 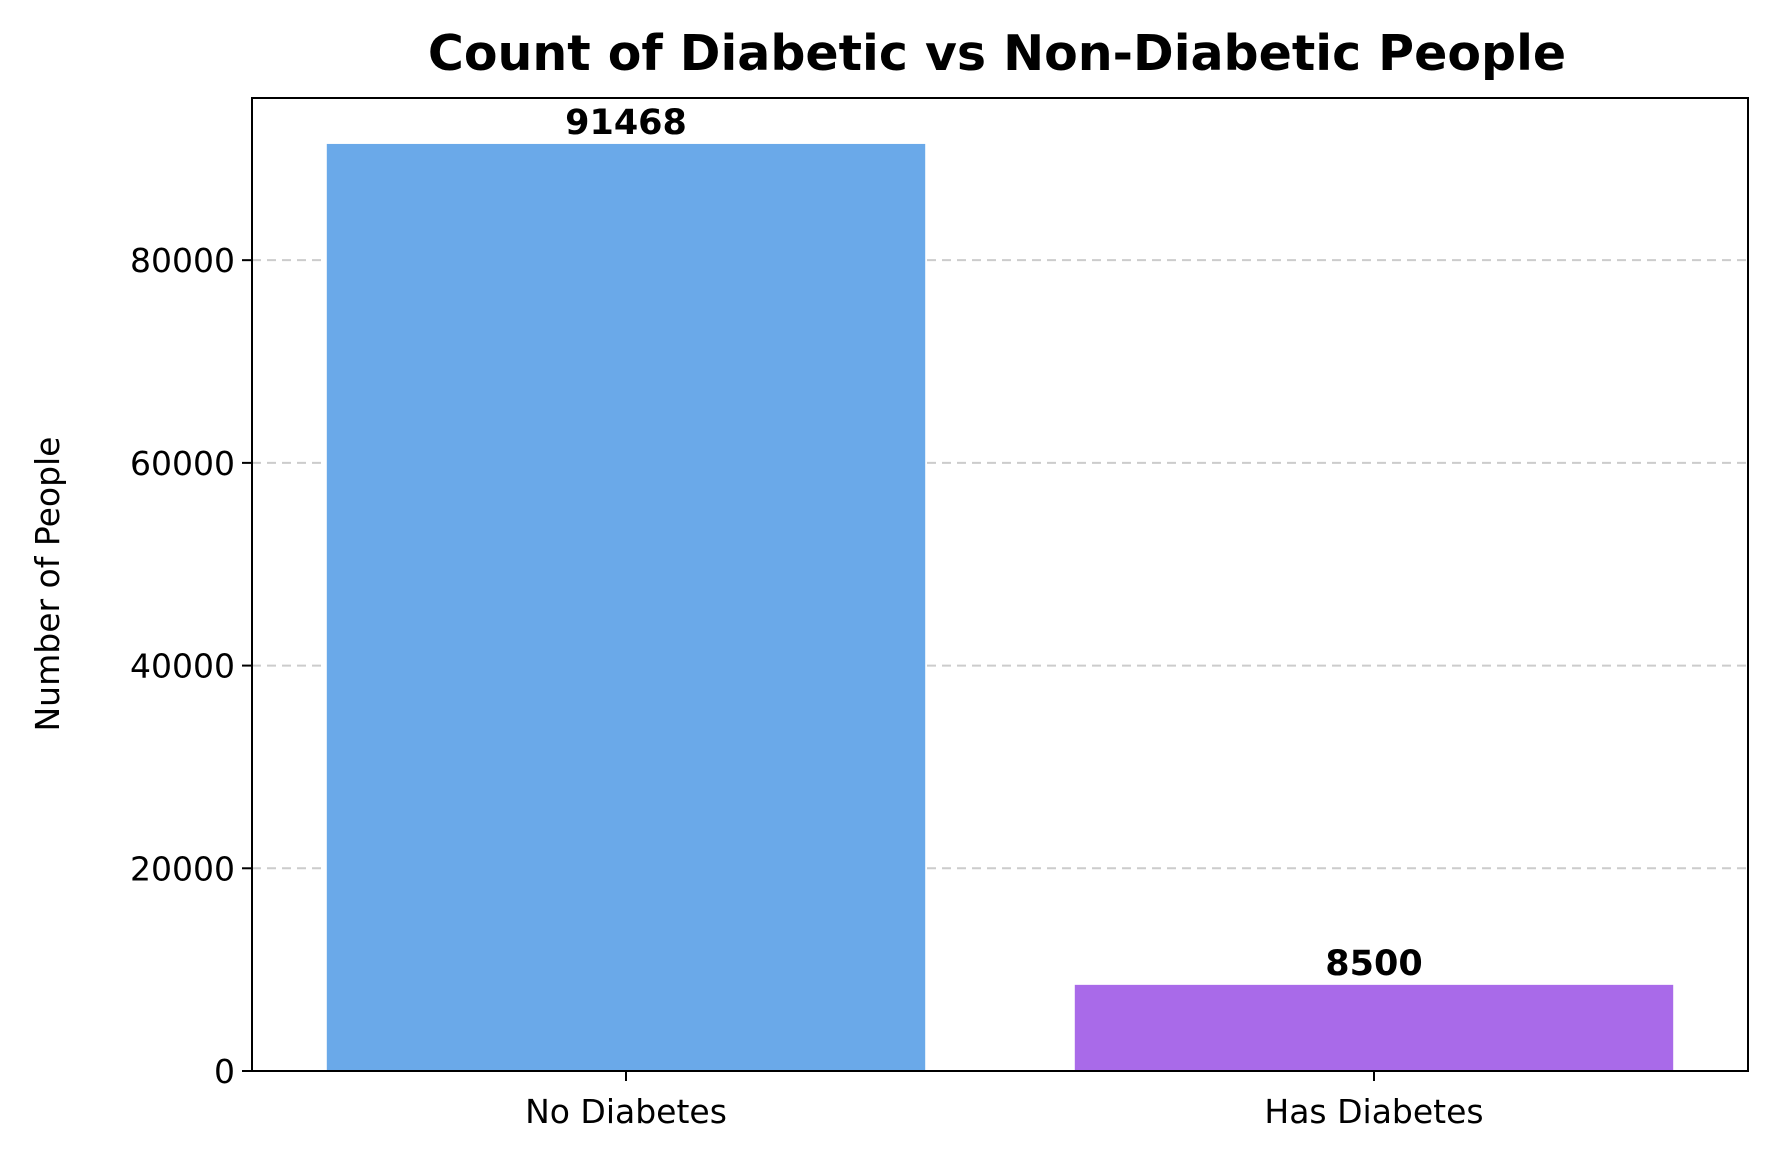 I want to click on y-axis-ticks: 0 20000 40000 60000 80000, so click(x=191, y=666).